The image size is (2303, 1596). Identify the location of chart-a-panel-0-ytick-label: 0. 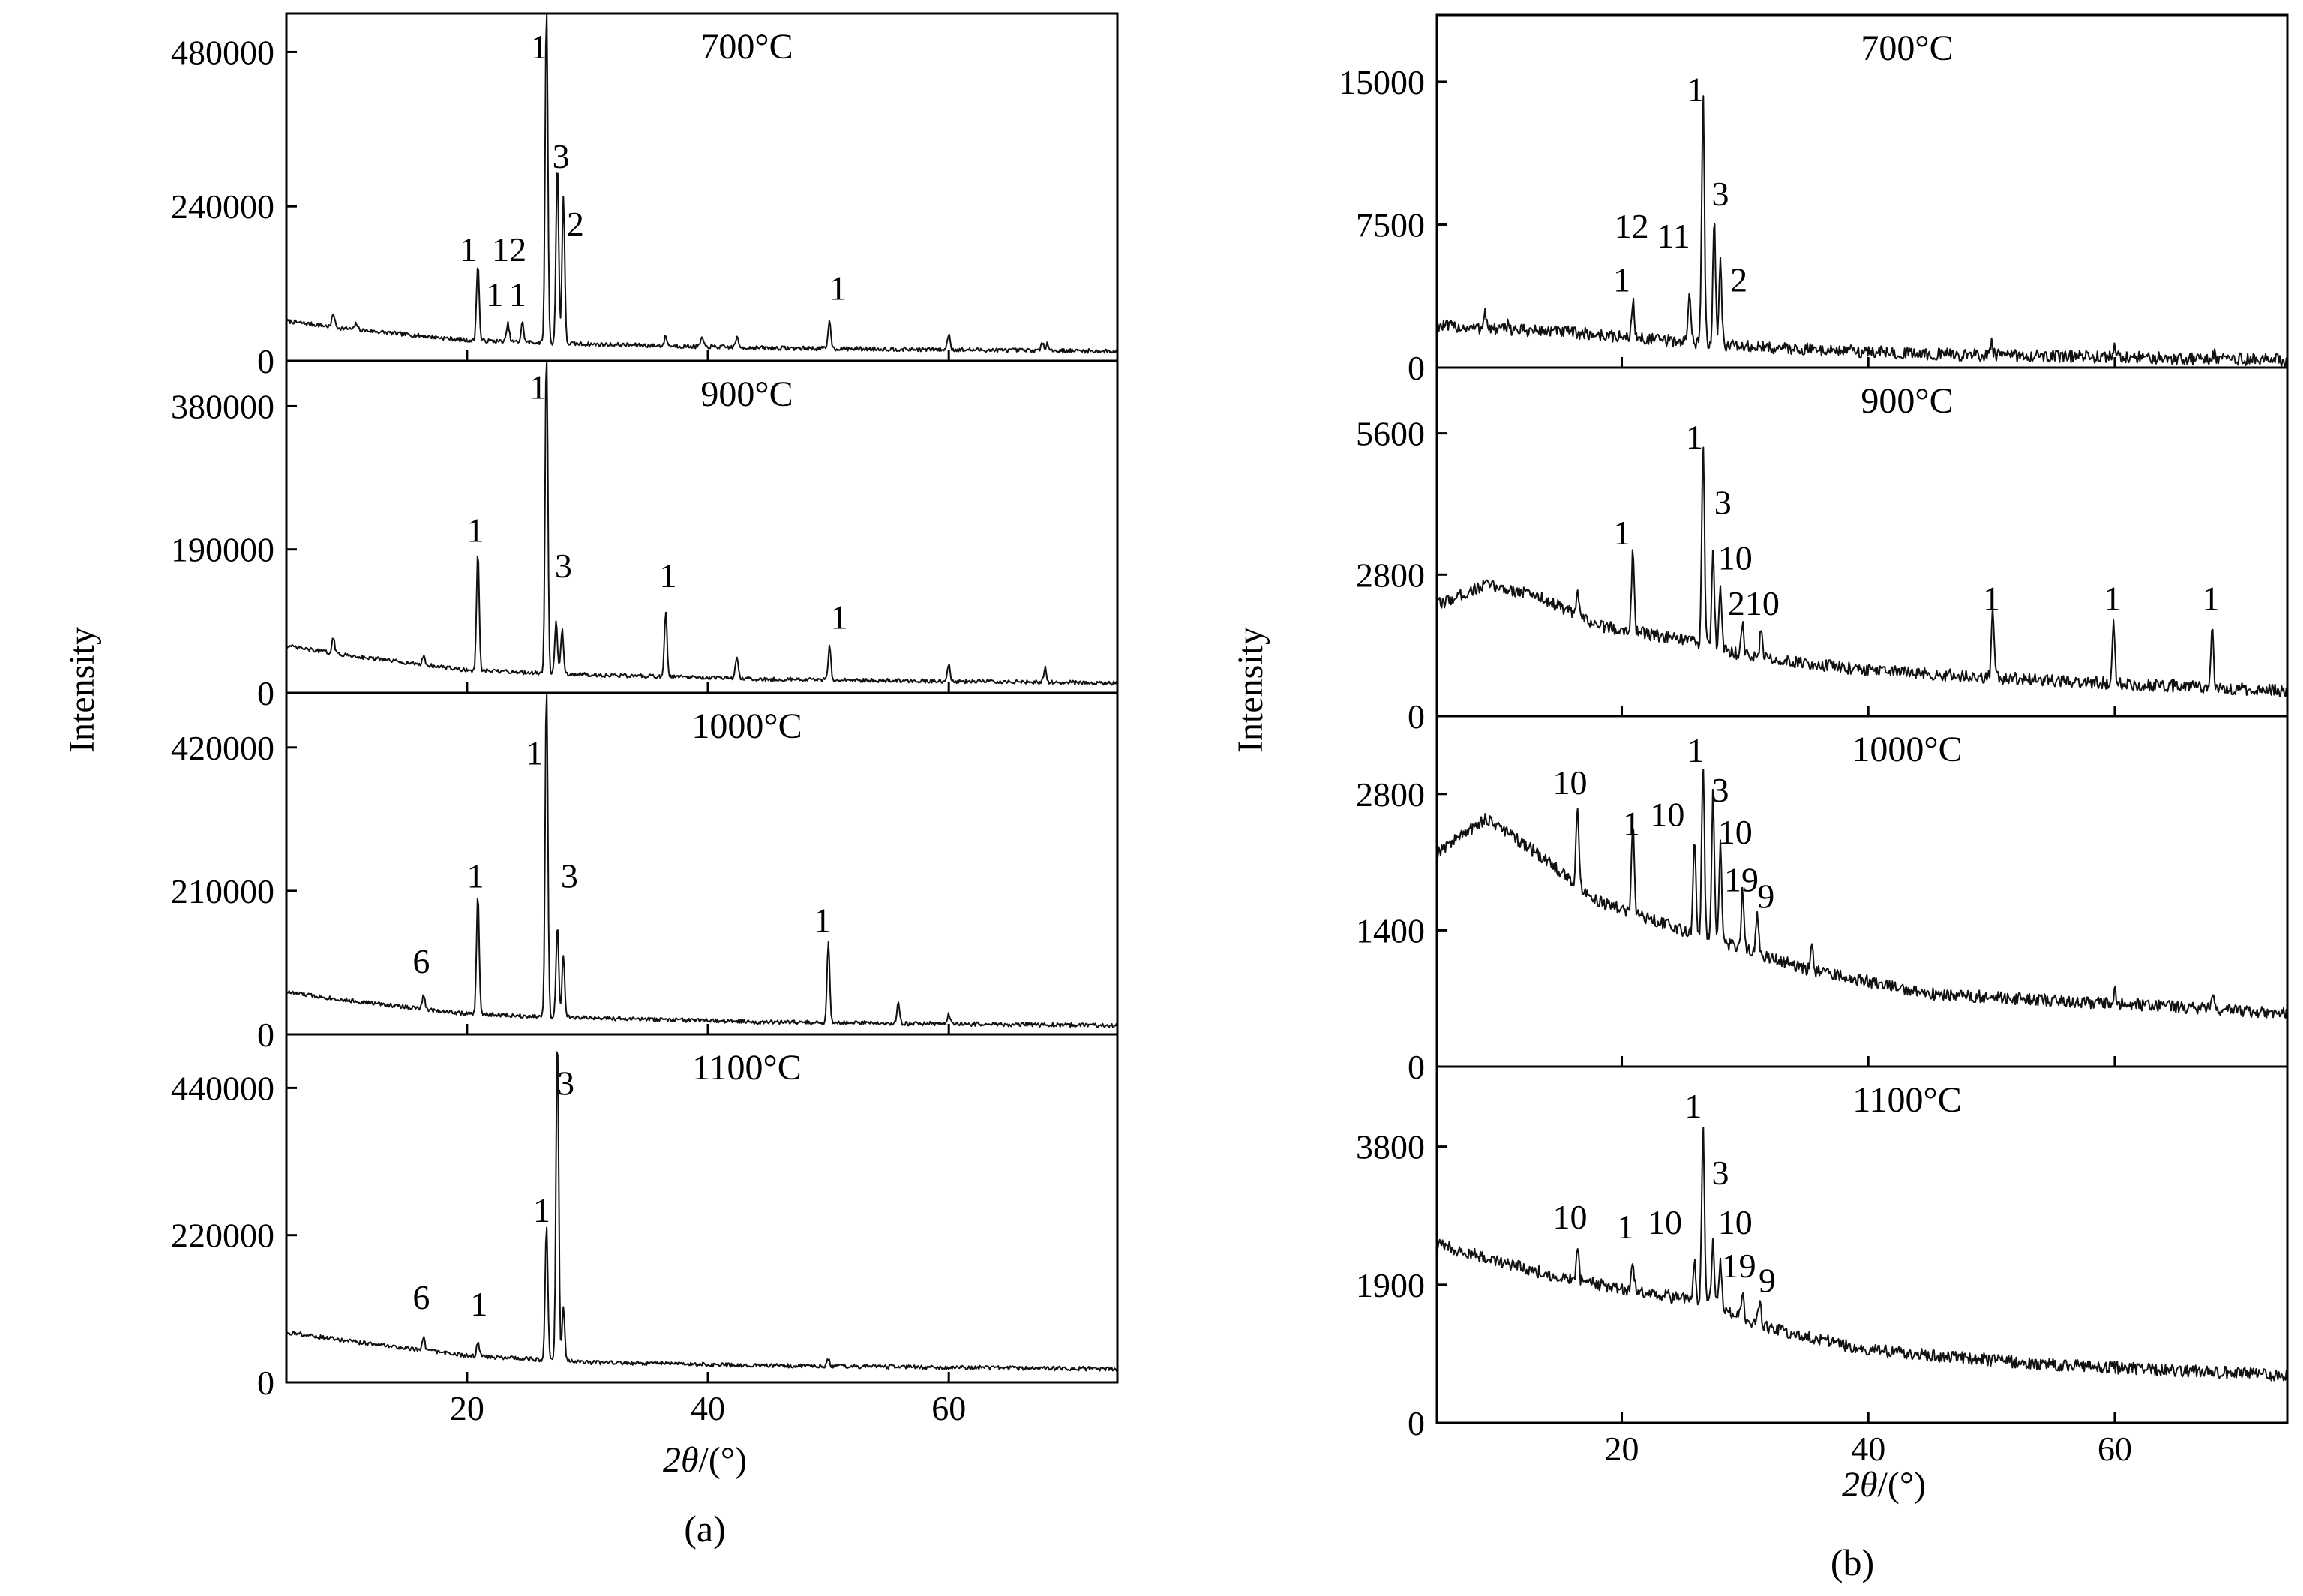
(266, 361).